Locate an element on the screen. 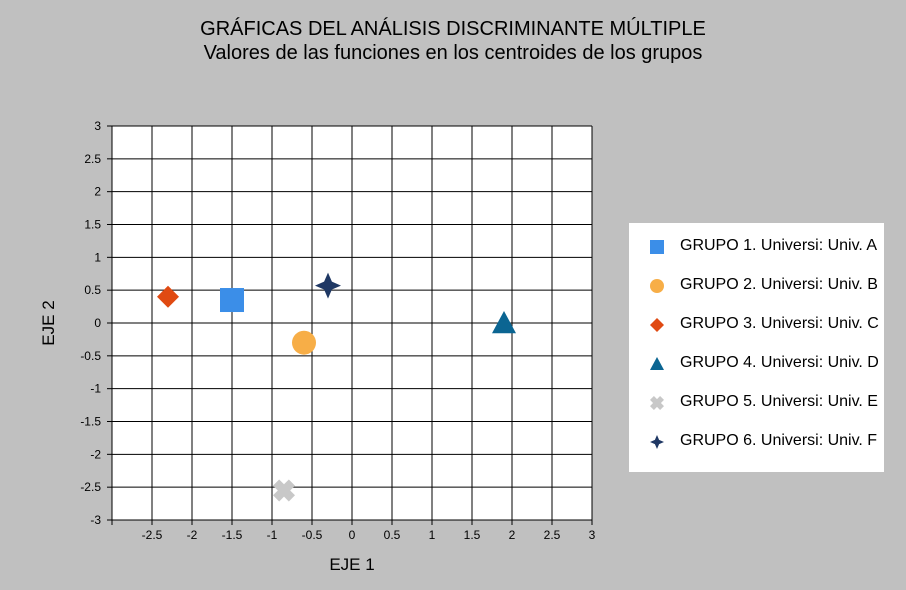 Image resolution: width=906 pixels, height=590 pixels. y-axis-label: EJE 2 is located at coordinates (48, 322).